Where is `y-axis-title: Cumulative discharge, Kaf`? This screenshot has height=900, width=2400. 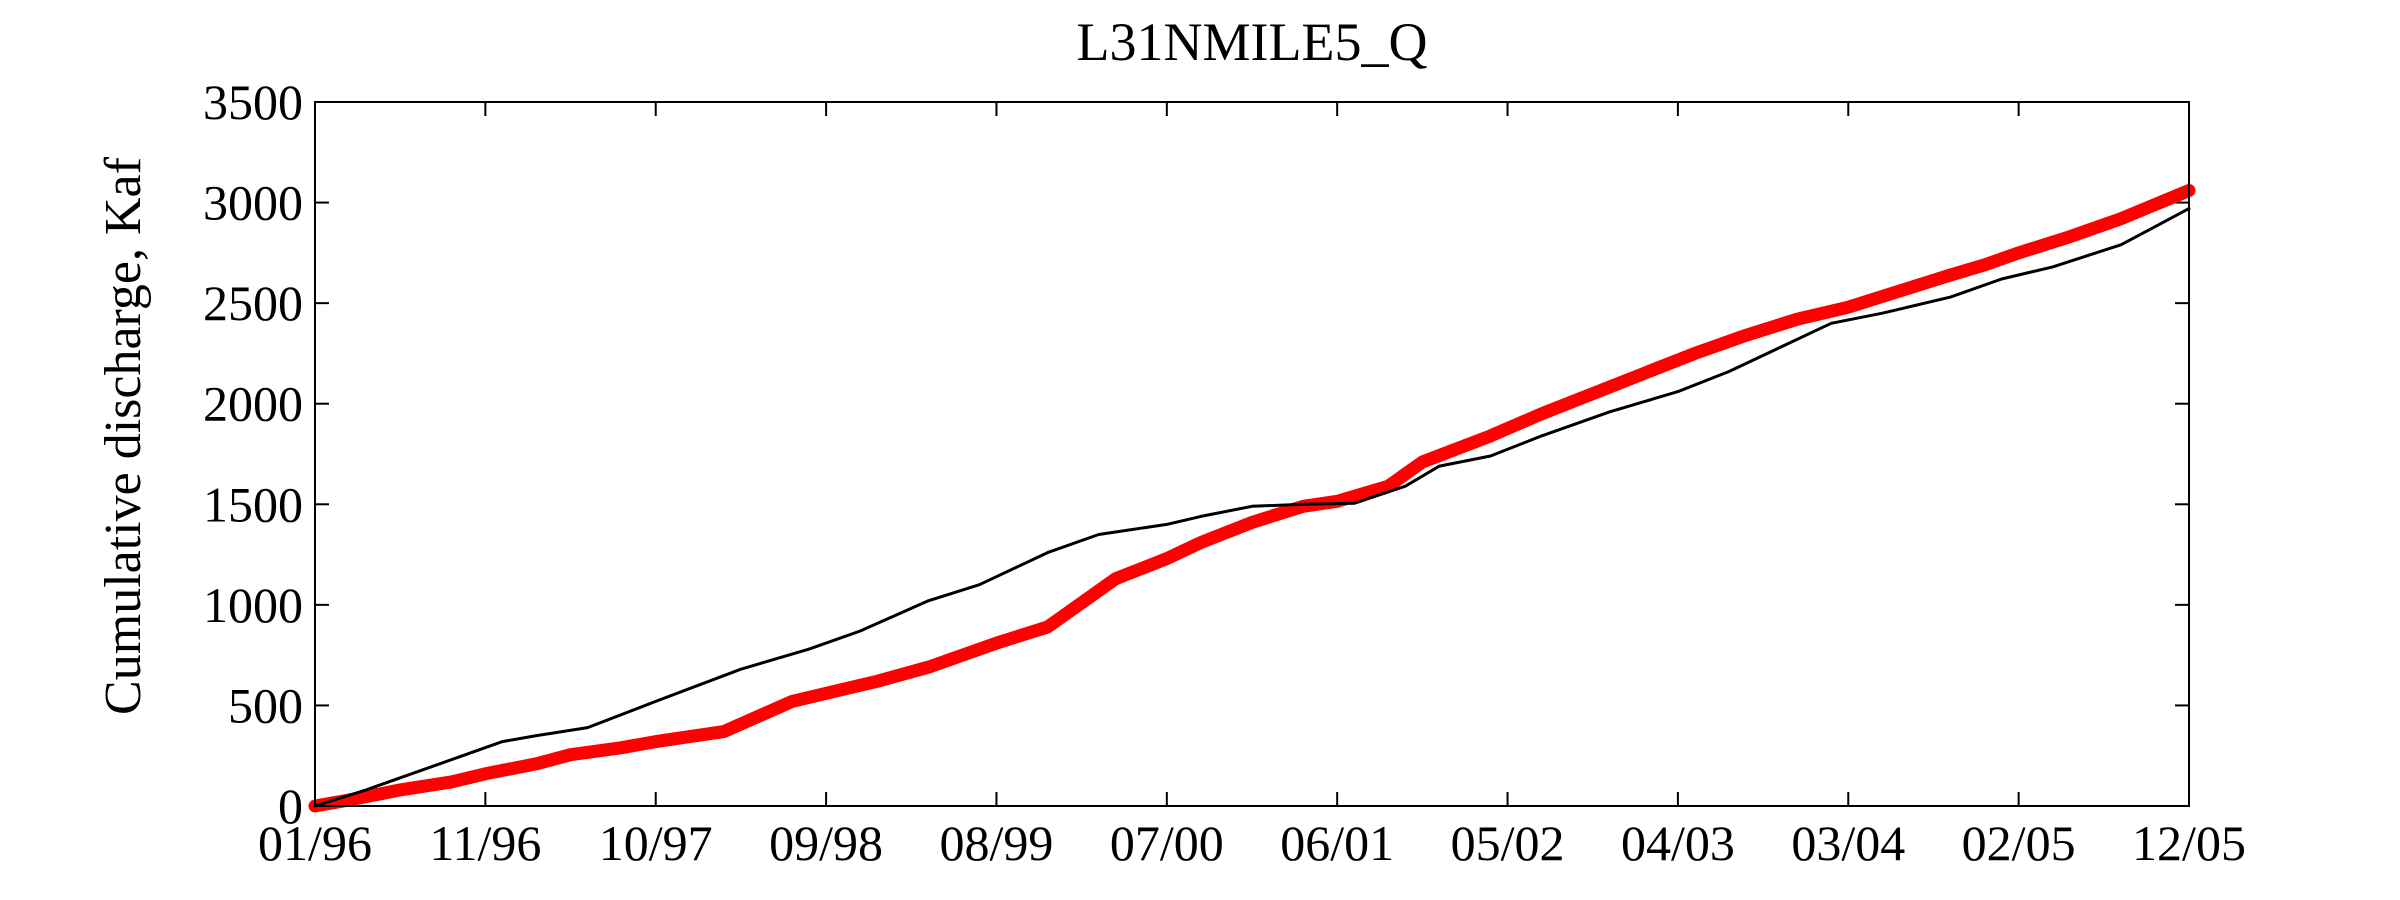 y-axis-title: Cumulative discharge, Kaf is located at coordinates (123, 435).